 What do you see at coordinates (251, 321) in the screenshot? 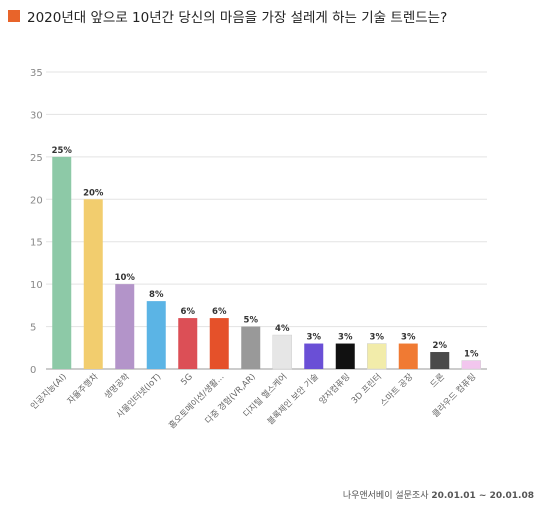
I see `data-label: 5%` at bounding box center [251, 321].